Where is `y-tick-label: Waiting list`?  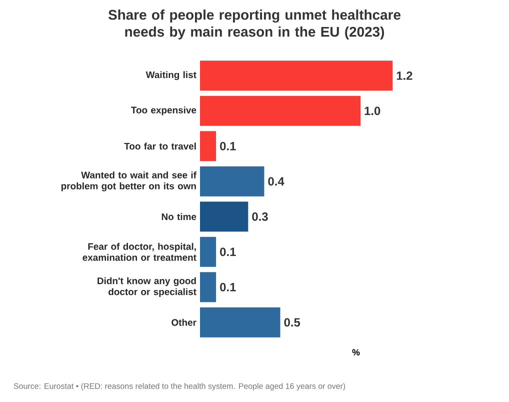
y-tick-label: Waiting list is located at coordinates (171, 75).